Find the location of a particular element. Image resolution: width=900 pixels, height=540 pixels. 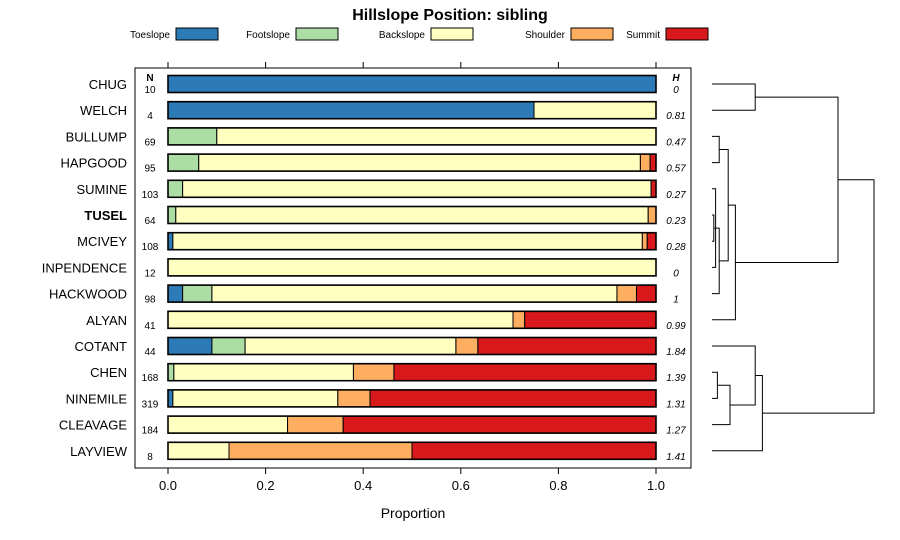

row-n-sumine: 103 is located at coordinates (150, 195).